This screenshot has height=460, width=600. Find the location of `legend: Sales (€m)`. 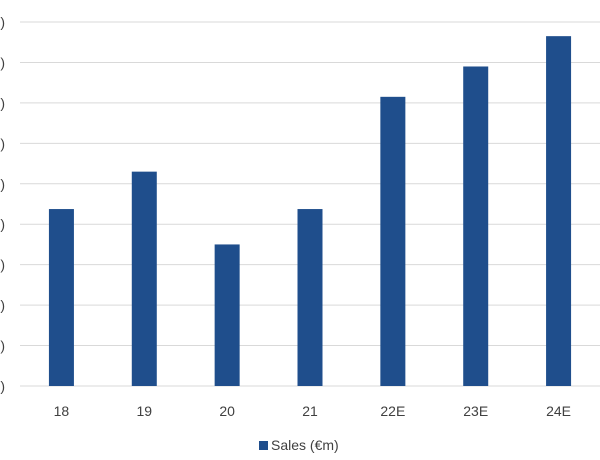

legend: Sales (€m) is located at coordinates (299, 445).